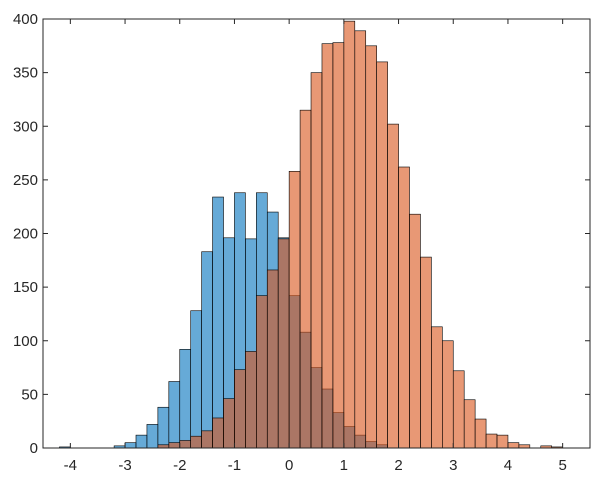  What do you see at coordinates (289, 465) in the screenshot?
I see `x-tick-label: 0` at bounding box center [289, 465].